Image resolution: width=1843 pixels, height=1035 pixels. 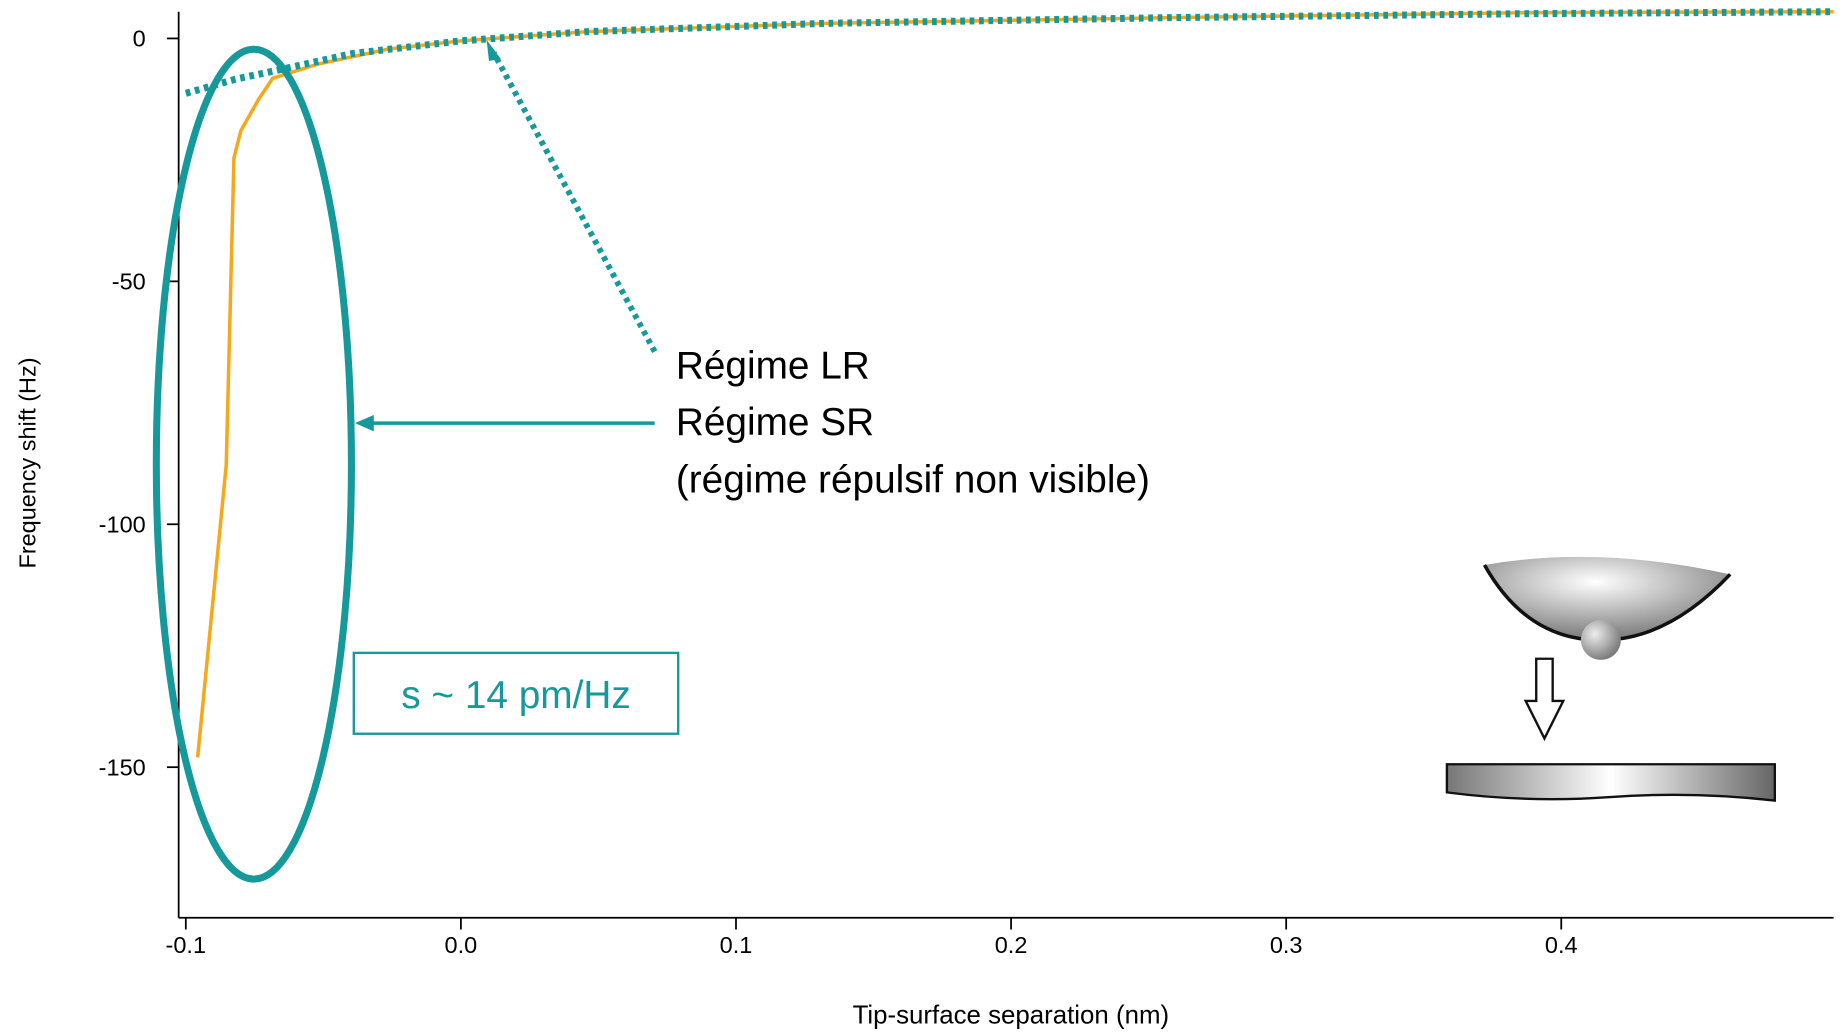 What do you see at coordinates (775, 422) in the screenshot?
I see `annotation: Régime SR` at bounding box center [775, 422].